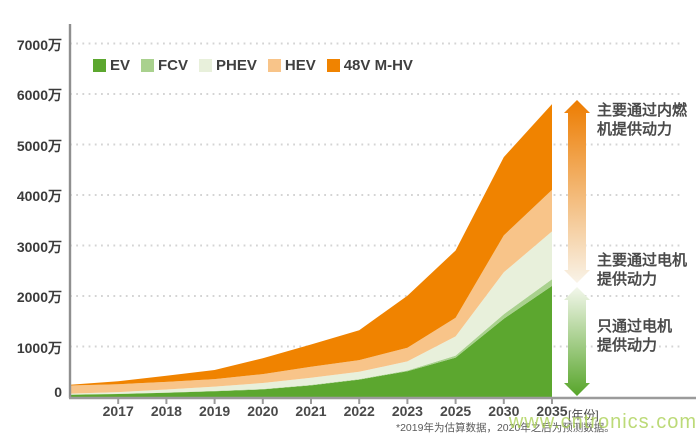 The image size is (698, 439). What do you see at coordinates (335, 401) in the screenshot?
I see `x-axis-ticks` at bounding box center [335, 401].